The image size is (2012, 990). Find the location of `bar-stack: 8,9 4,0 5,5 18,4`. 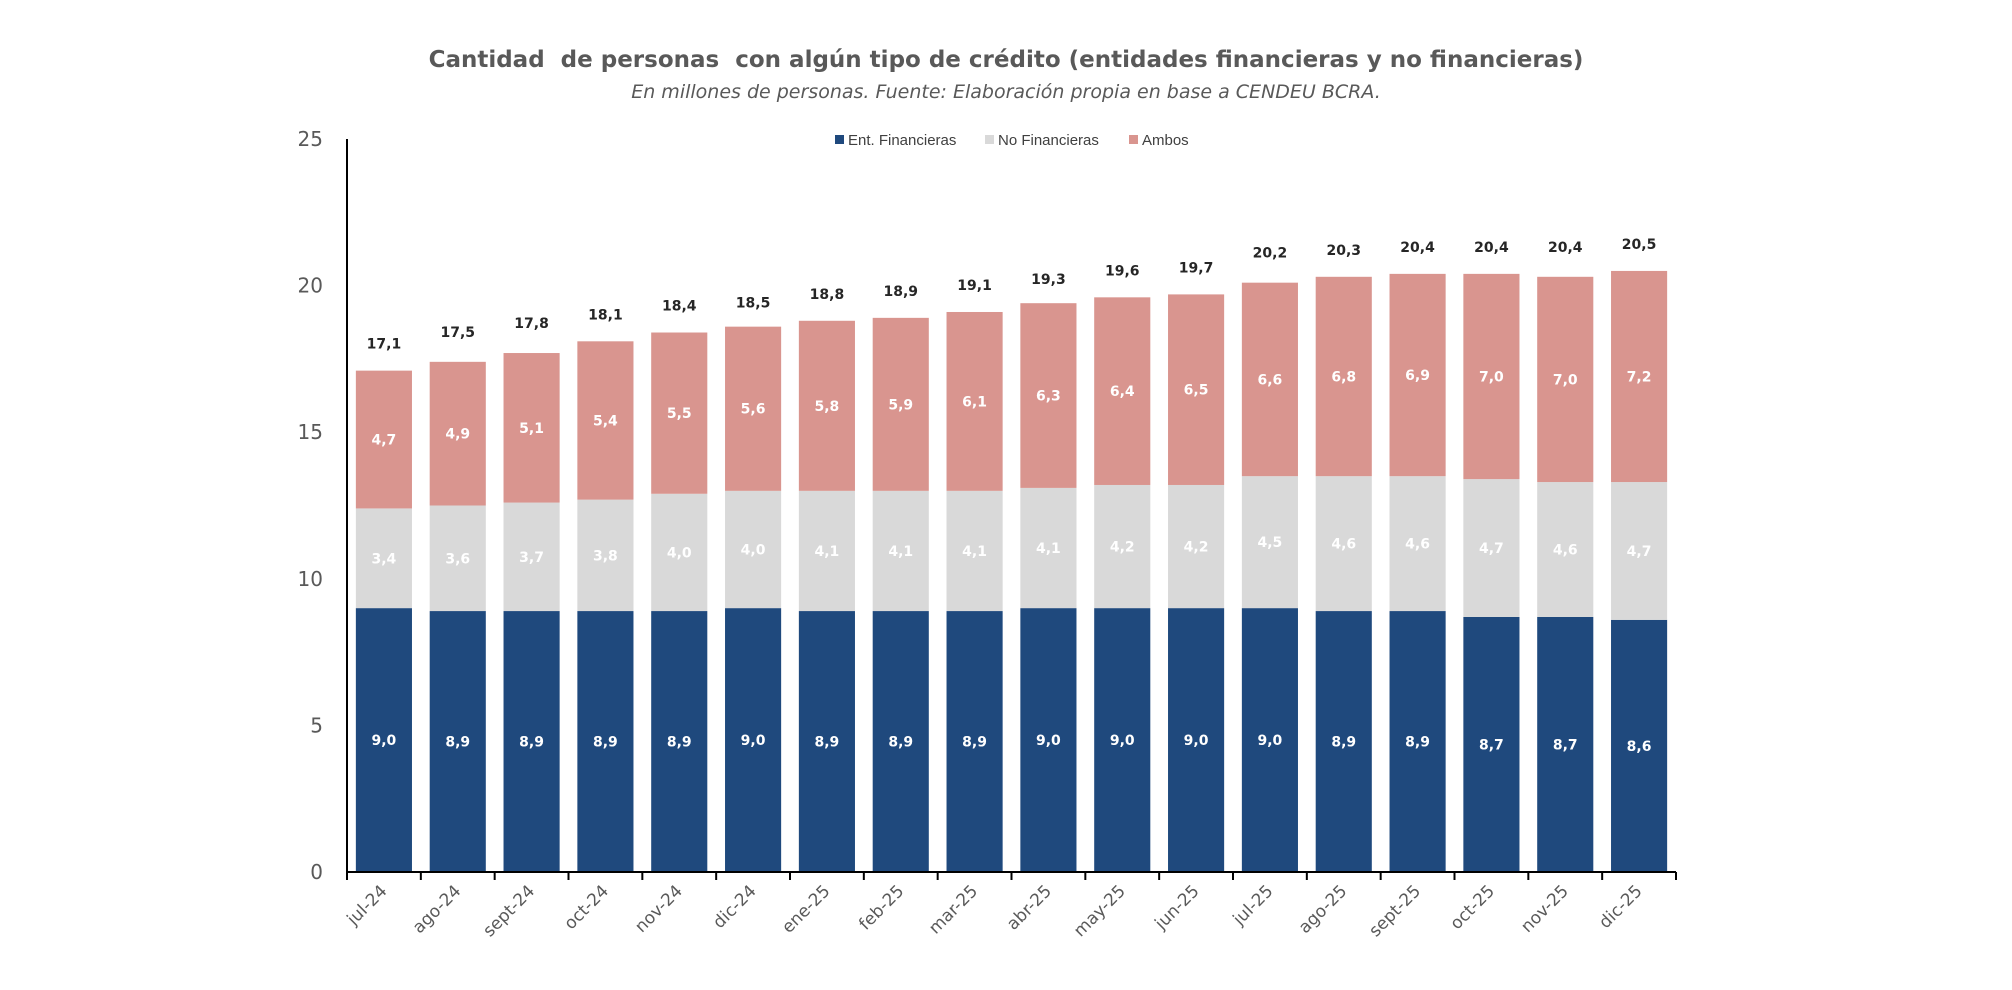

bar-stack: 8,9 4,0 5,5 18,4 is located at coordinates (679, 585).